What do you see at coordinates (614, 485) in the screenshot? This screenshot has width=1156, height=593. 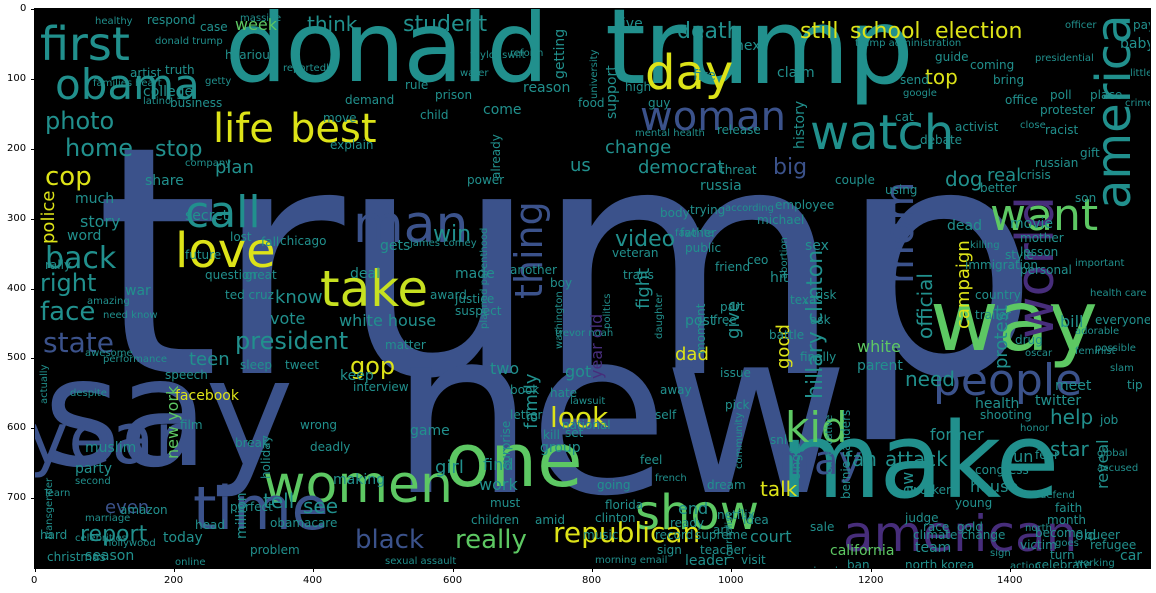 I see `word-going: going` at bounding box center [614, 485].